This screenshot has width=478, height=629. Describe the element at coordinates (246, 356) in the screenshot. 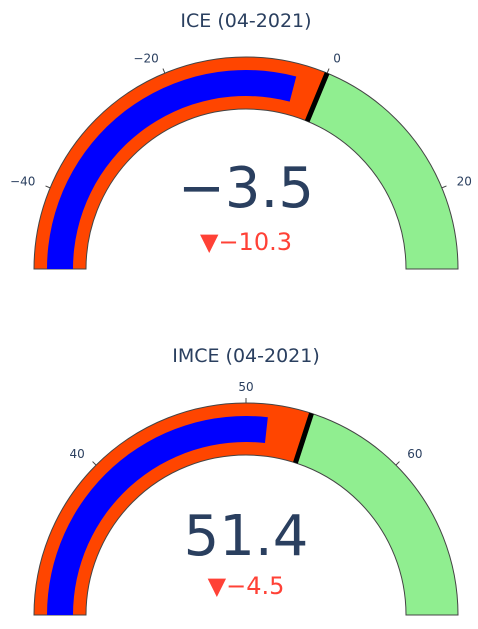

I see `gauge-title: IMCE (04-2021)` at that location.